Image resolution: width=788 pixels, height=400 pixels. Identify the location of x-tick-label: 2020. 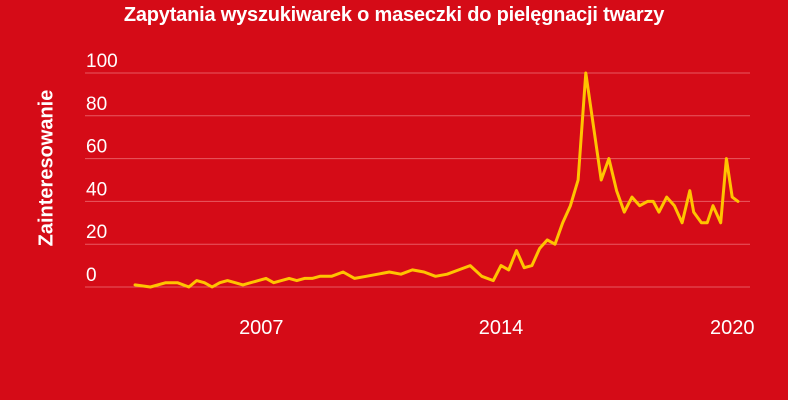
(732, 328).